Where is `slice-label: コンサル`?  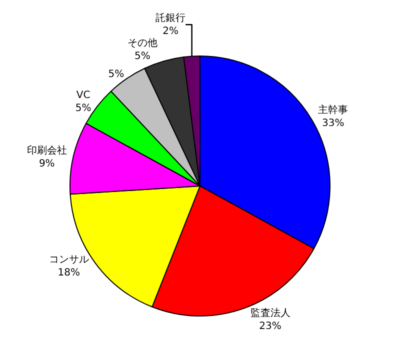
slice-label: コンサル is located at coordinates (68, 260).